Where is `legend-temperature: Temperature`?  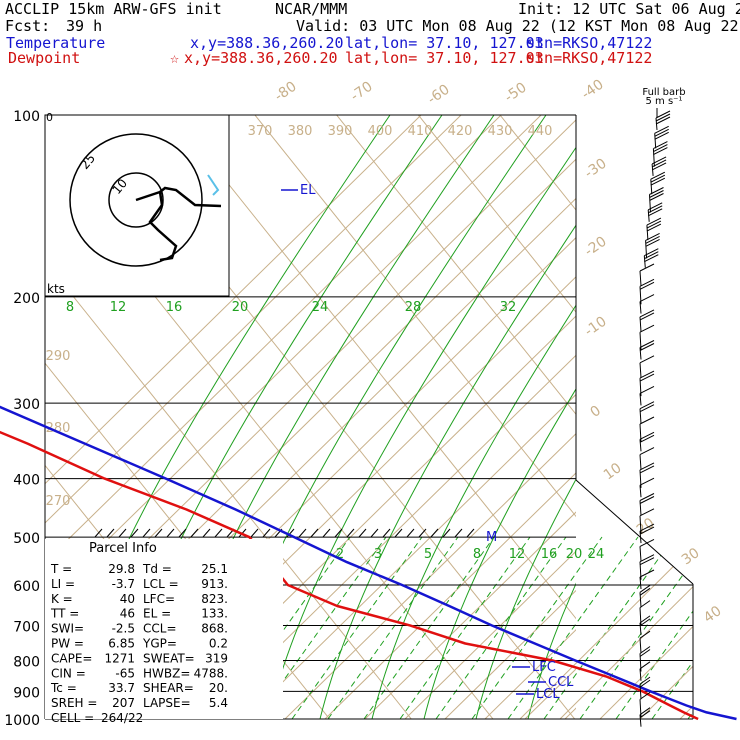 legend-temperature: Temperature is located at coordinates (56, 43).